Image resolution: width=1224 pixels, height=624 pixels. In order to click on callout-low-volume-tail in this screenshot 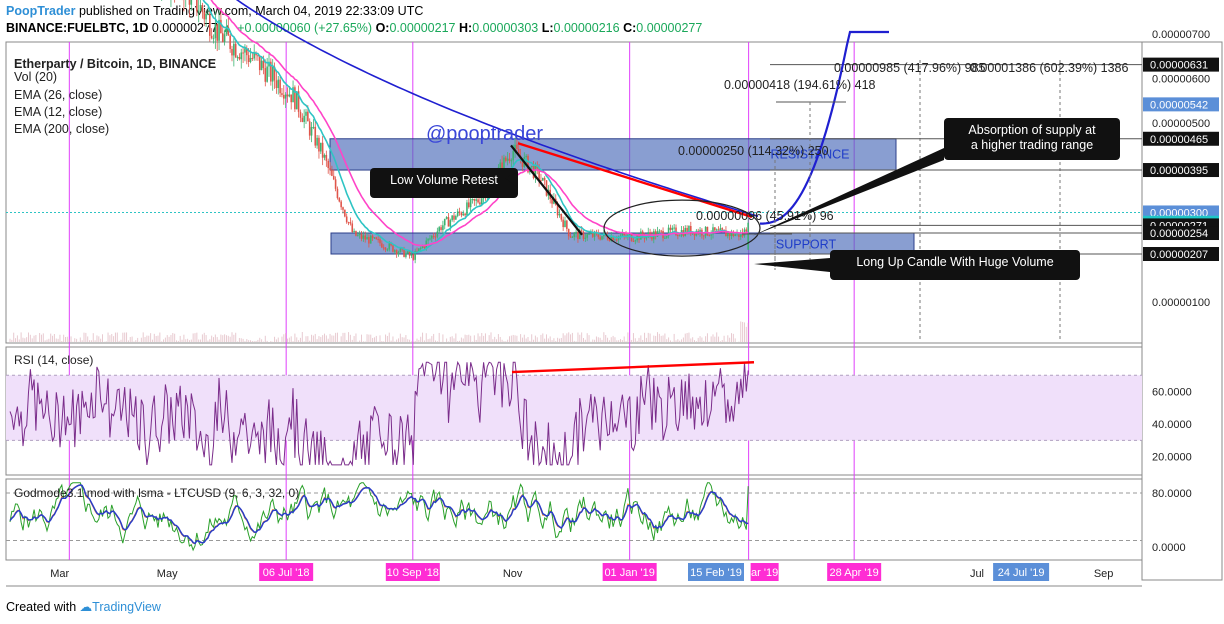, I will do `click(511, 180)`.